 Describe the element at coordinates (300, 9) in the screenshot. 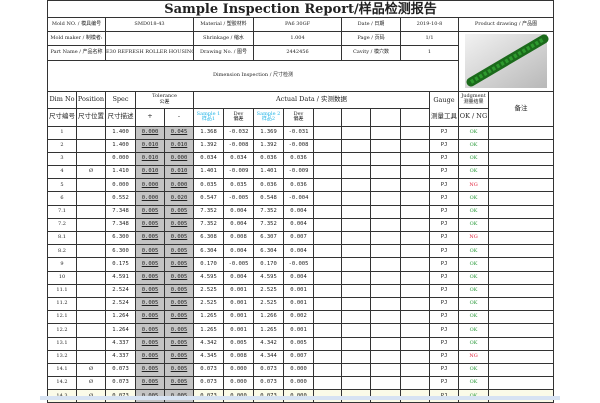

I see `report-title: Sample Inspection Report/样品检测报告` at that location.